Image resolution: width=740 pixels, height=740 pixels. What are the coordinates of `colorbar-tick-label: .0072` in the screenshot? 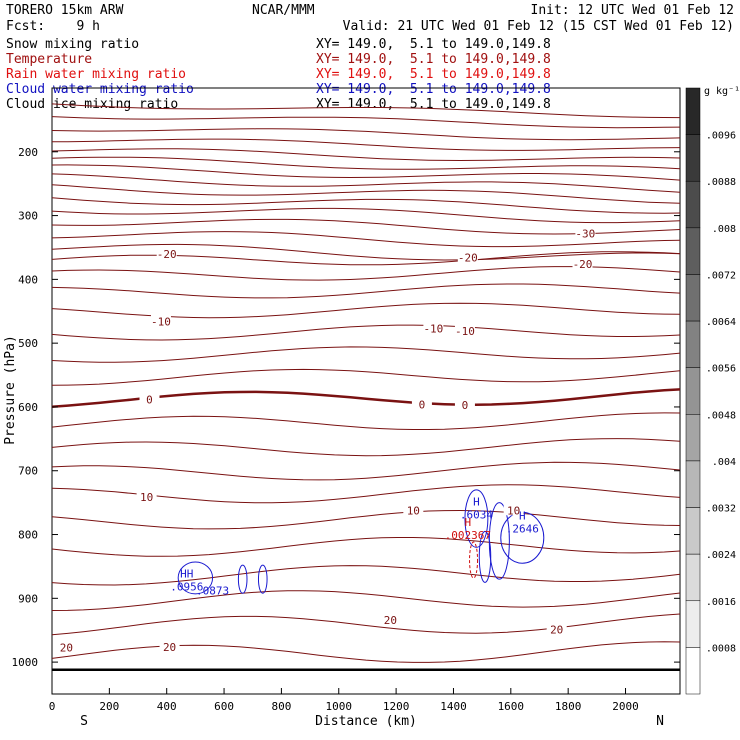 It's located at (721, 275).